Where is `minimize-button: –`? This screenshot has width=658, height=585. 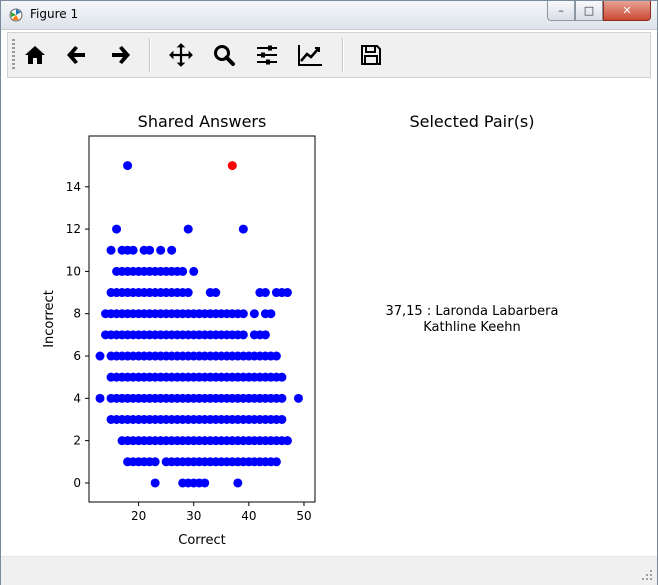
minimize-button: – is located at coordinates (561, 11).